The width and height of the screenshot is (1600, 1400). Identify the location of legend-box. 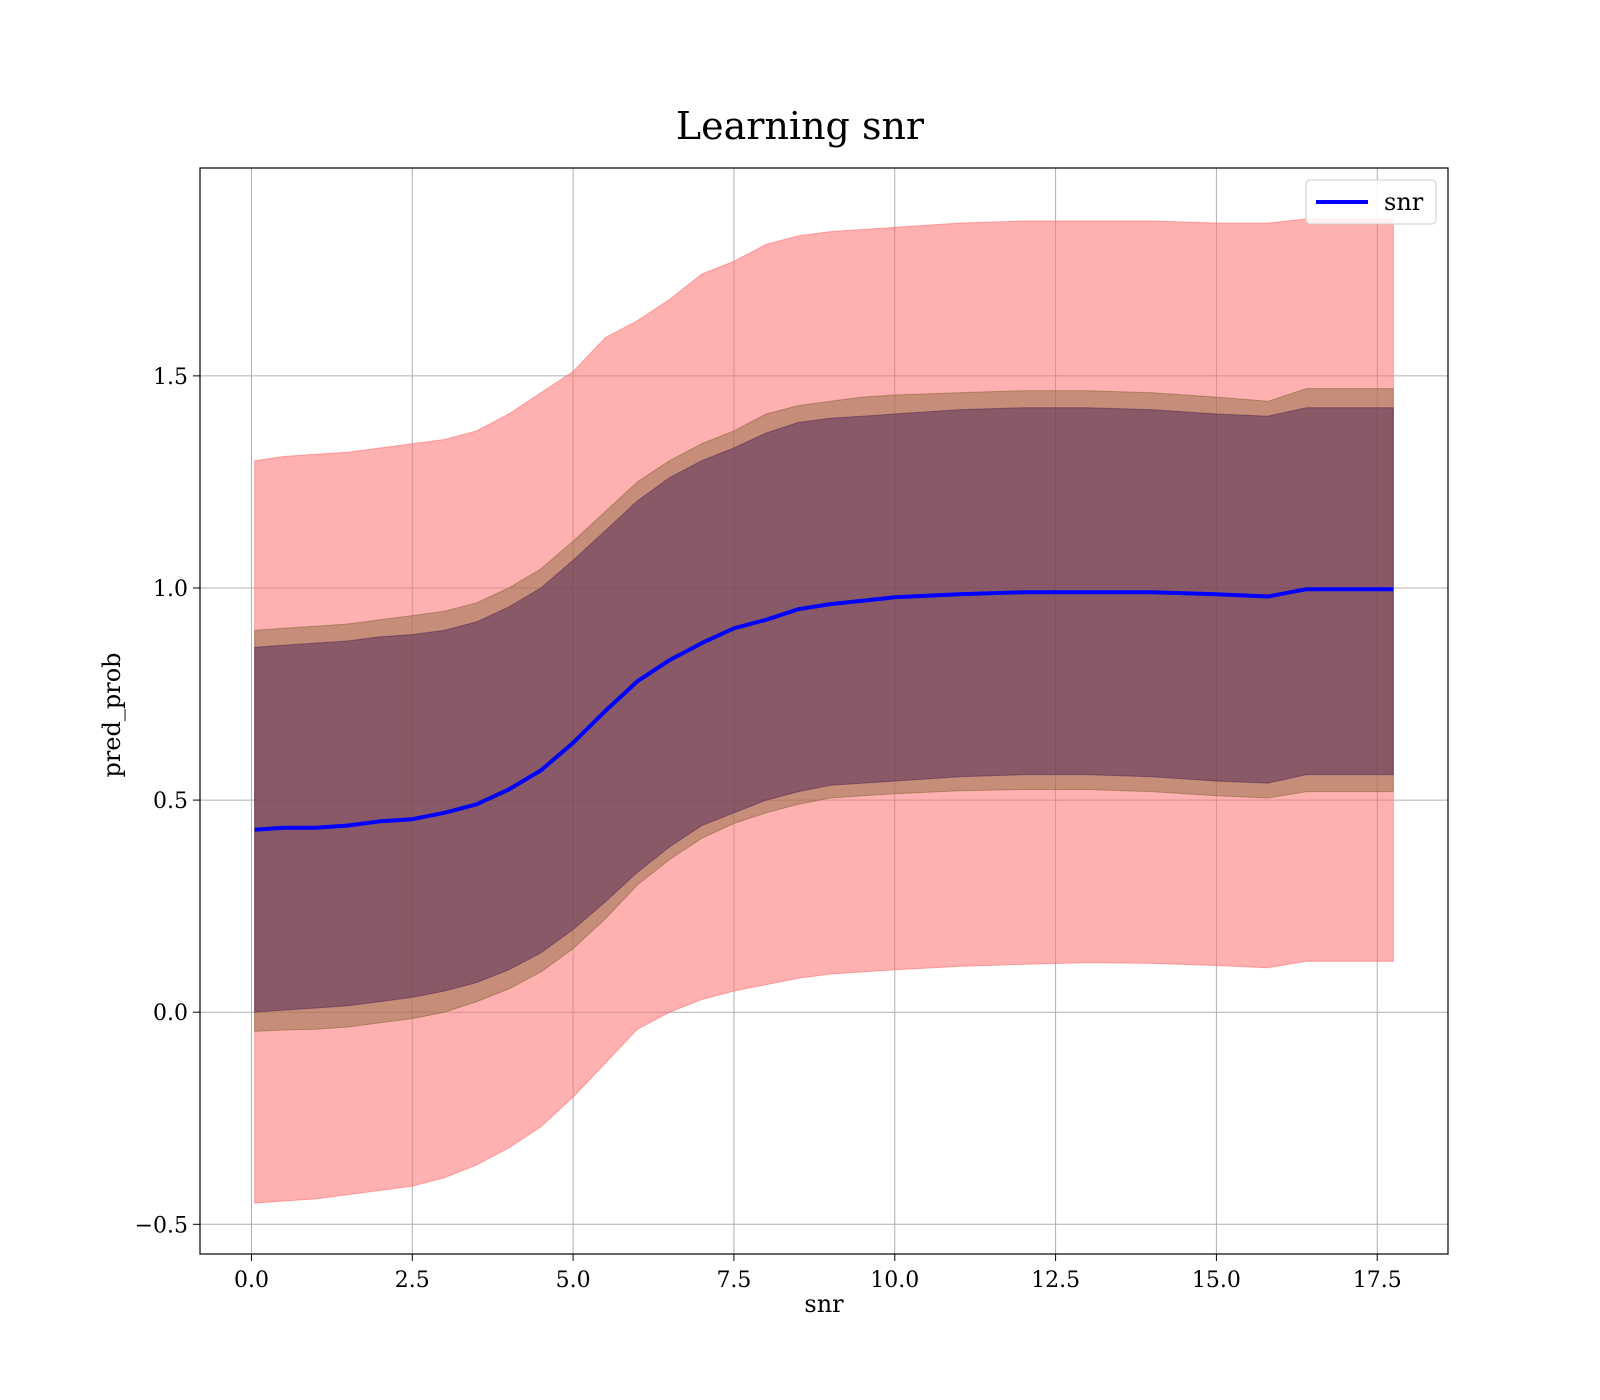
(1371, 202).